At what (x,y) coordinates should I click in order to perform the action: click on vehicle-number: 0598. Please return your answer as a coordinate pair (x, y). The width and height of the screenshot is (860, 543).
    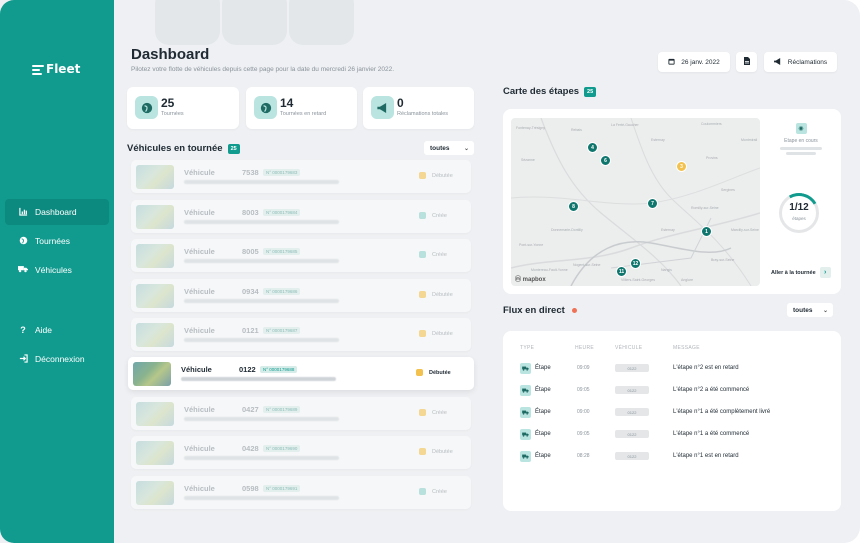
    Looking at the image, I should click on (250, 488).